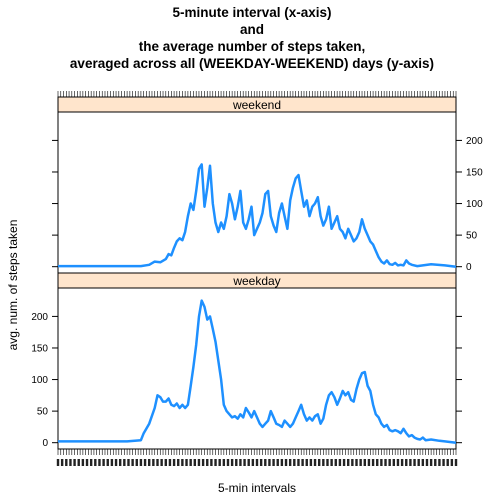  Describe the element at coordinates (474, 141) in the screenshot. I see `y-tick-label: 200` at that location.